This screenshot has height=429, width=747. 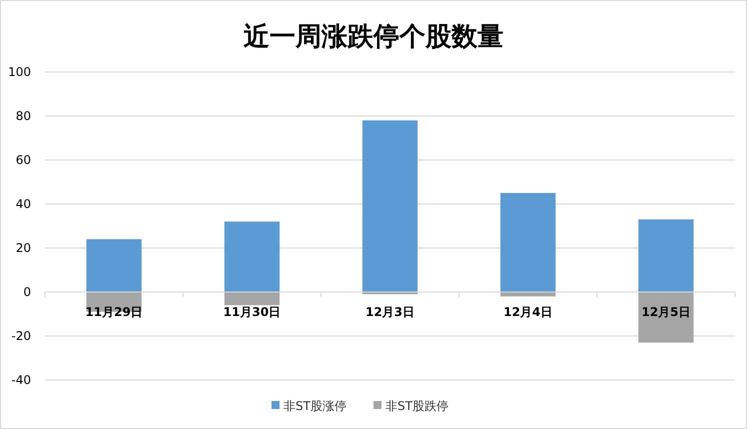 I want to click on chart-title: 近一周涨跌停个股数量, so click(x=374, y=37).